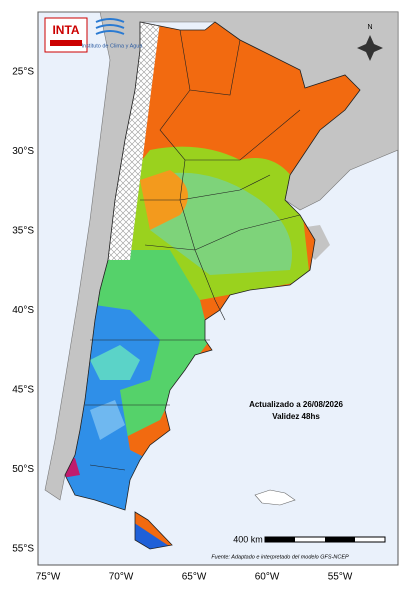 This screenshot has width=409, height=596. What do you see at coordinates (110, 26) in the screenshot?
I see `institute-icon` at bounding box center [110, 26].